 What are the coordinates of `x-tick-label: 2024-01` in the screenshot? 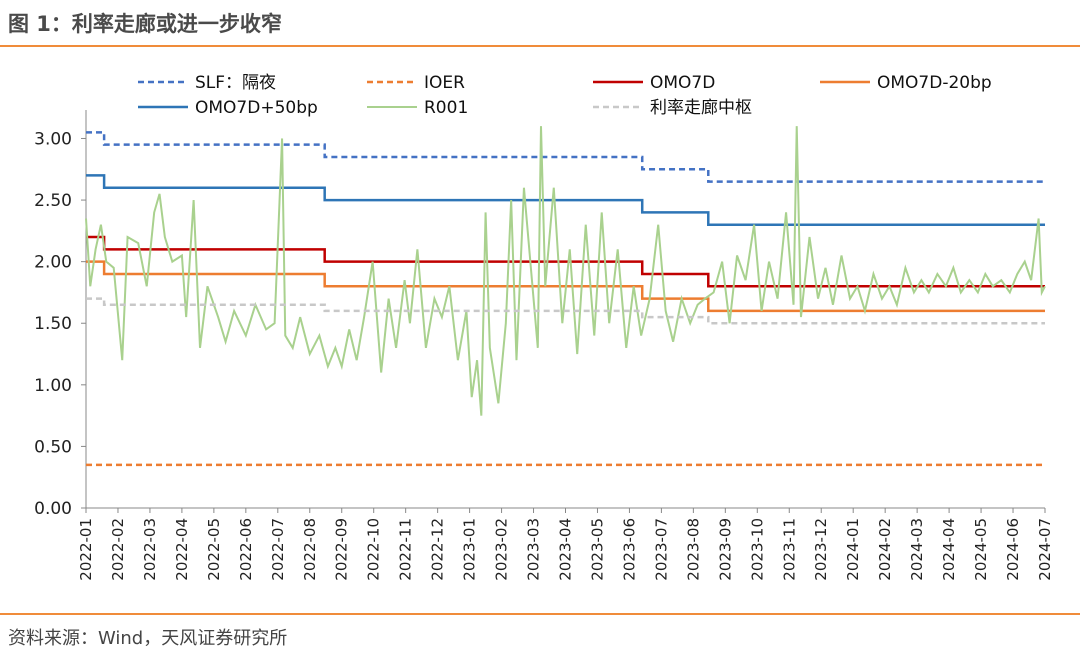 It's located at (853, 549).